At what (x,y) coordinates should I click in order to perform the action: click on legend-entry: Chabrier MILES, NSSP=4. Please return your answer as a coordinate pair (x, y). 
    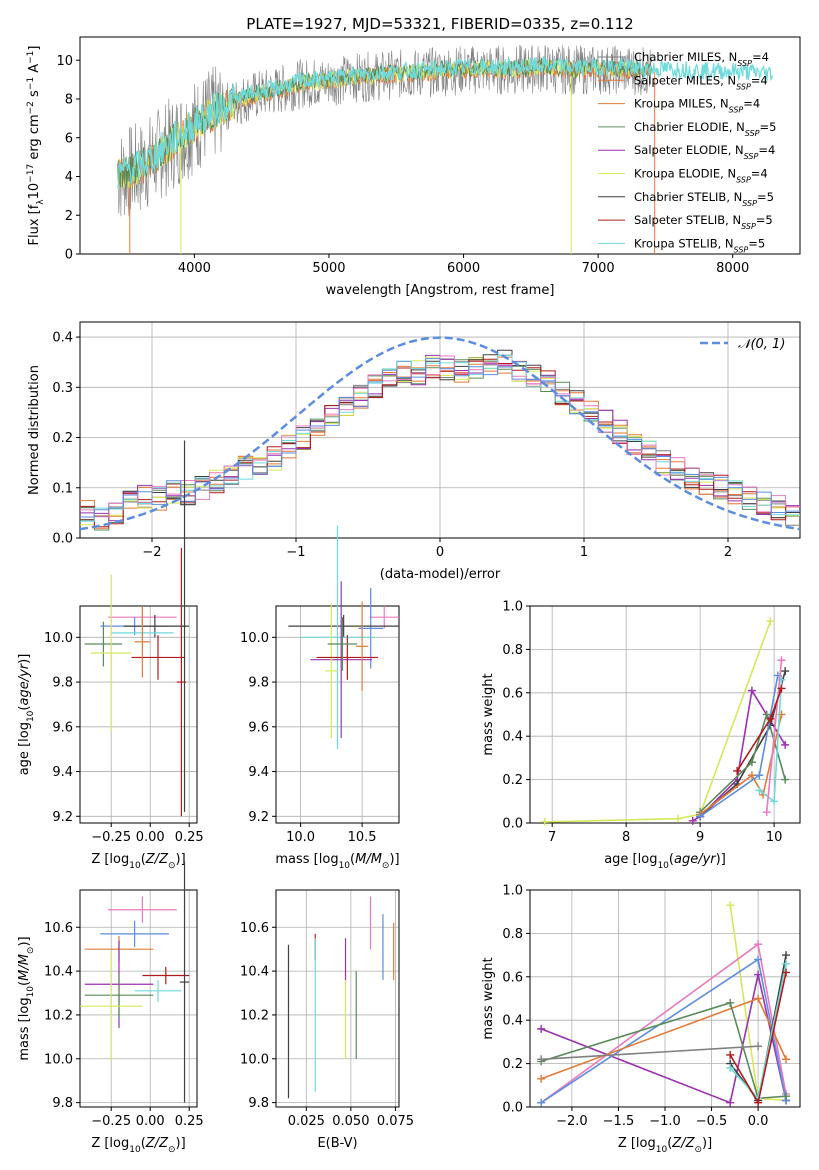
    Looking at the image, I should click on (701, 59).